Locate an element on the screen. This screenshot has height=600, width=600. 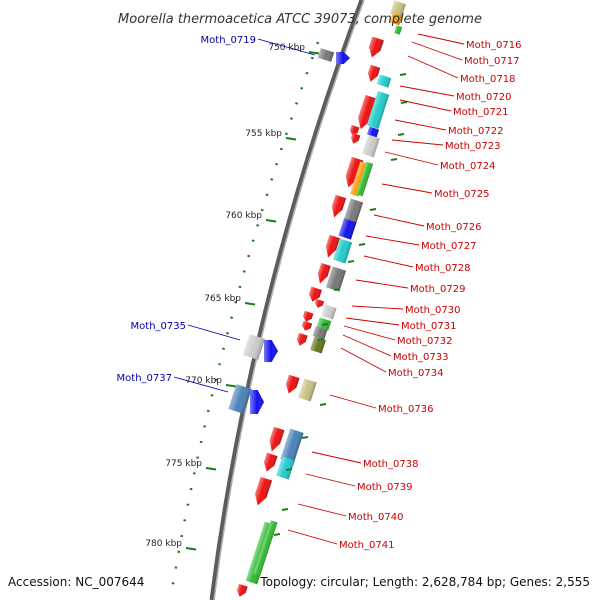
gene-label-moth-0736: Moth_0736 is located at coordinates (405, 409).